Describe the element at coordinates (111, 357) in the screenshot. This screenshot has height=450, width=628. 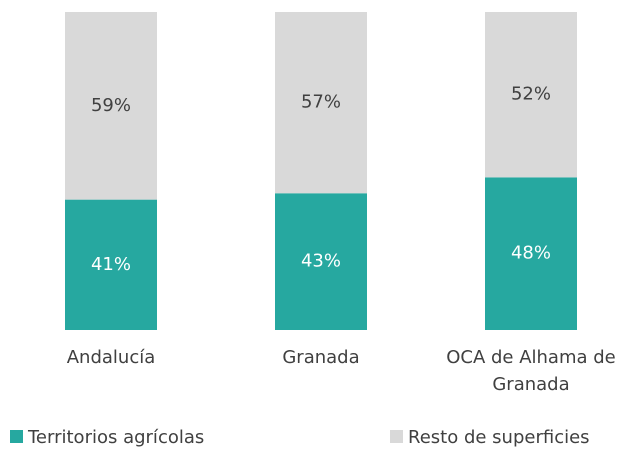
I see `category-label: Andalucía` at that location.